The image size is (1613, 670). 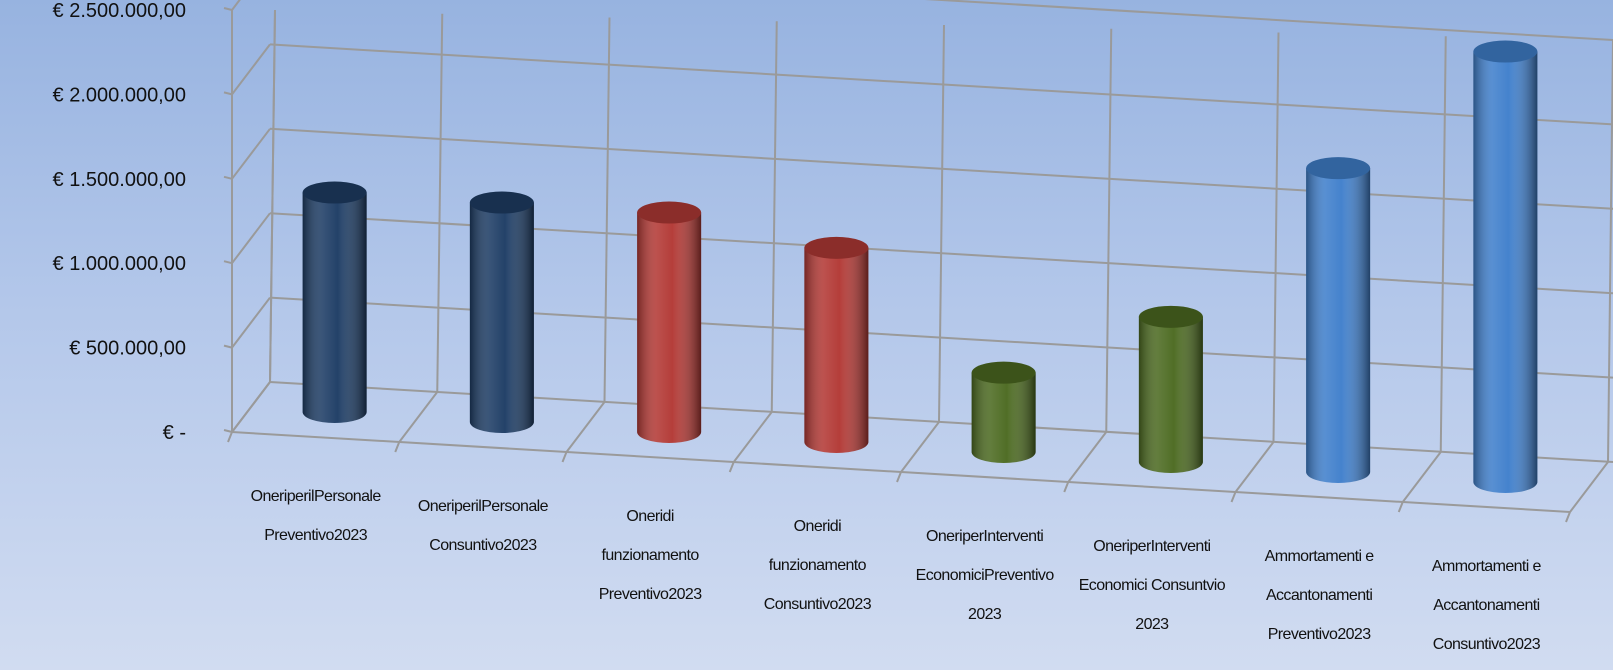 I want to click on y-tick-label: € 500.000,00, so click(x=127, y=349).